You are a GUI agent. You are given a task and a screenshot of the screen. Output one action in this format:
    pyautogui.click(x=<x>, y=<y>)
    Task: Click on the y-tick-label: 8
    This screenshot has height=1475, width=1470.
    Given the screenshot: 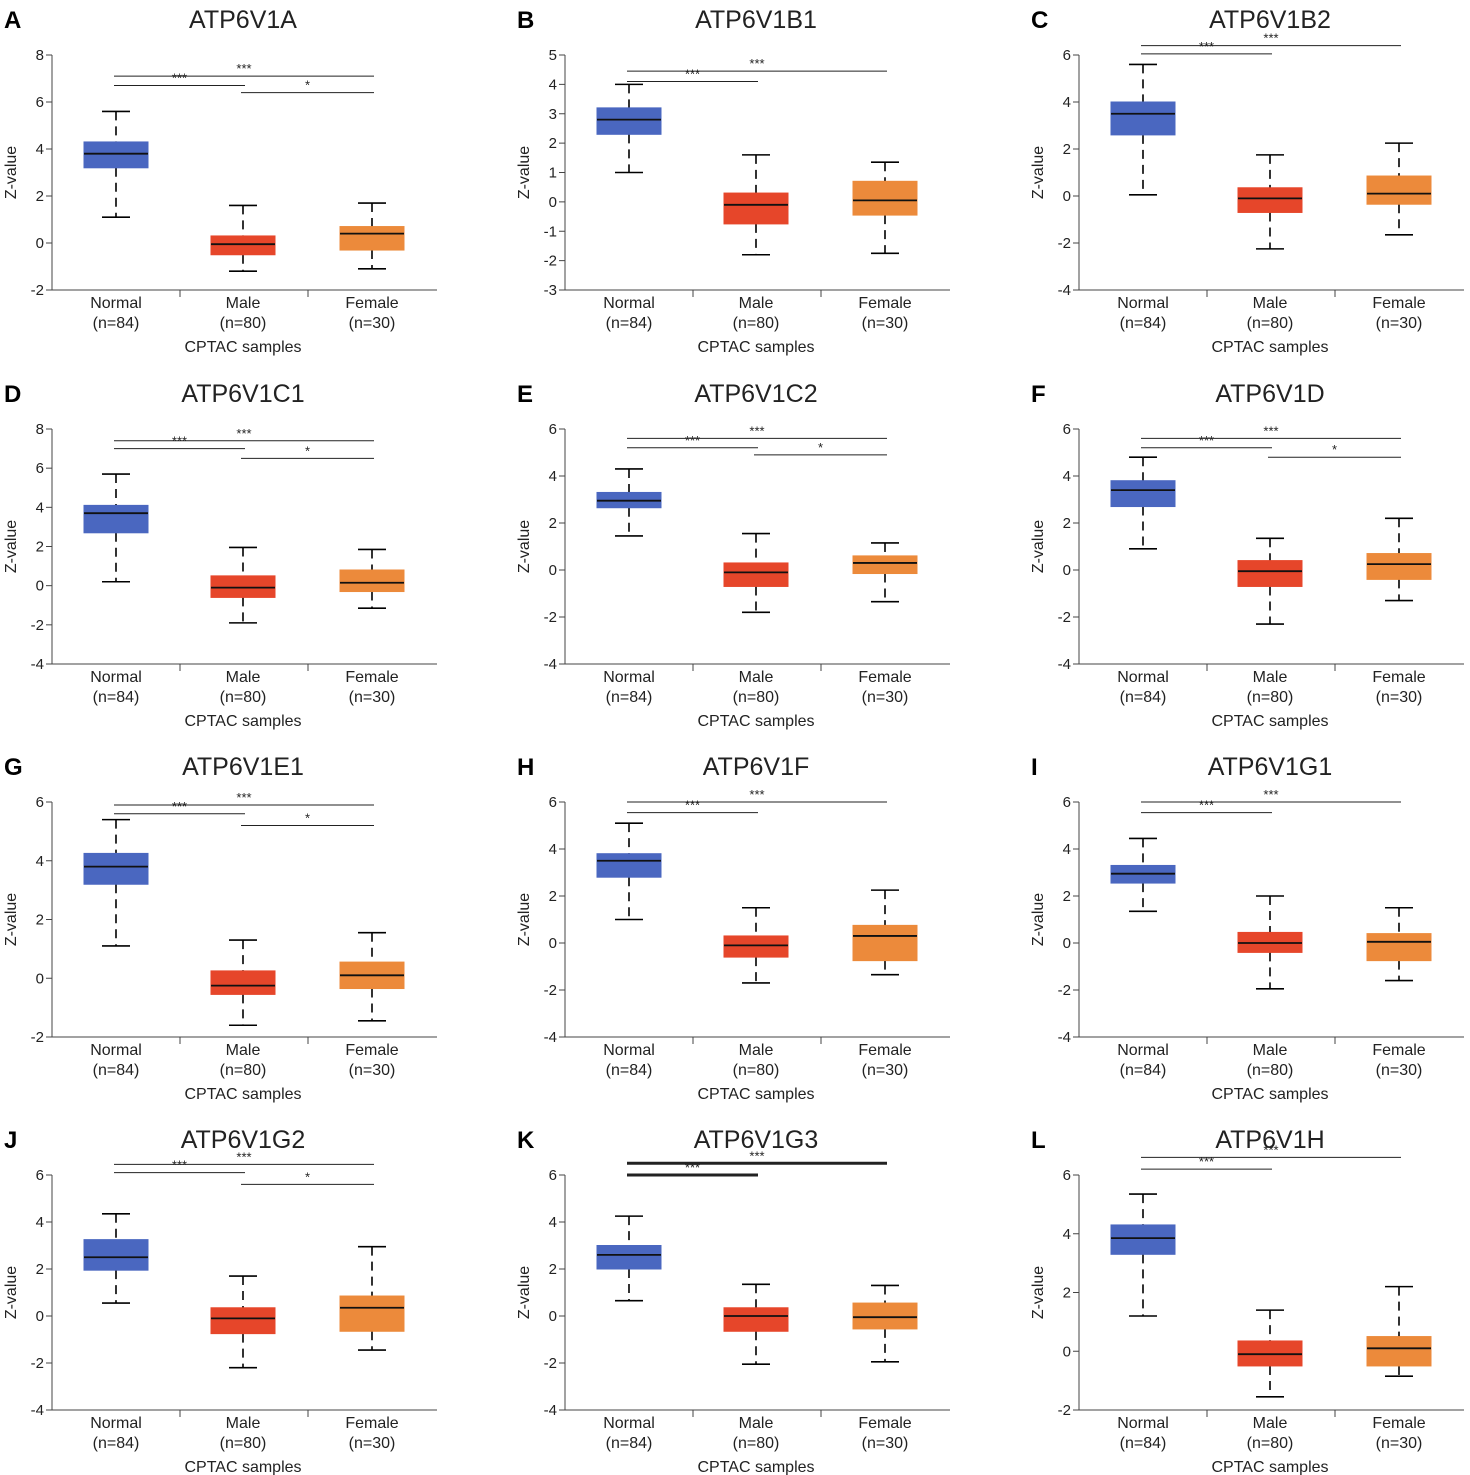 What is the action you would take?
    pyautogui.click(x=40, y=429)
    